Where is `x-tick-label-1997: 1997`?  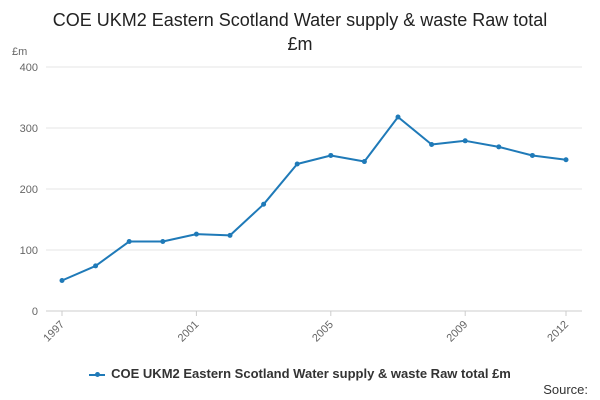 x-tick-label-1997: 1997 is located at coordinates (54, 332).